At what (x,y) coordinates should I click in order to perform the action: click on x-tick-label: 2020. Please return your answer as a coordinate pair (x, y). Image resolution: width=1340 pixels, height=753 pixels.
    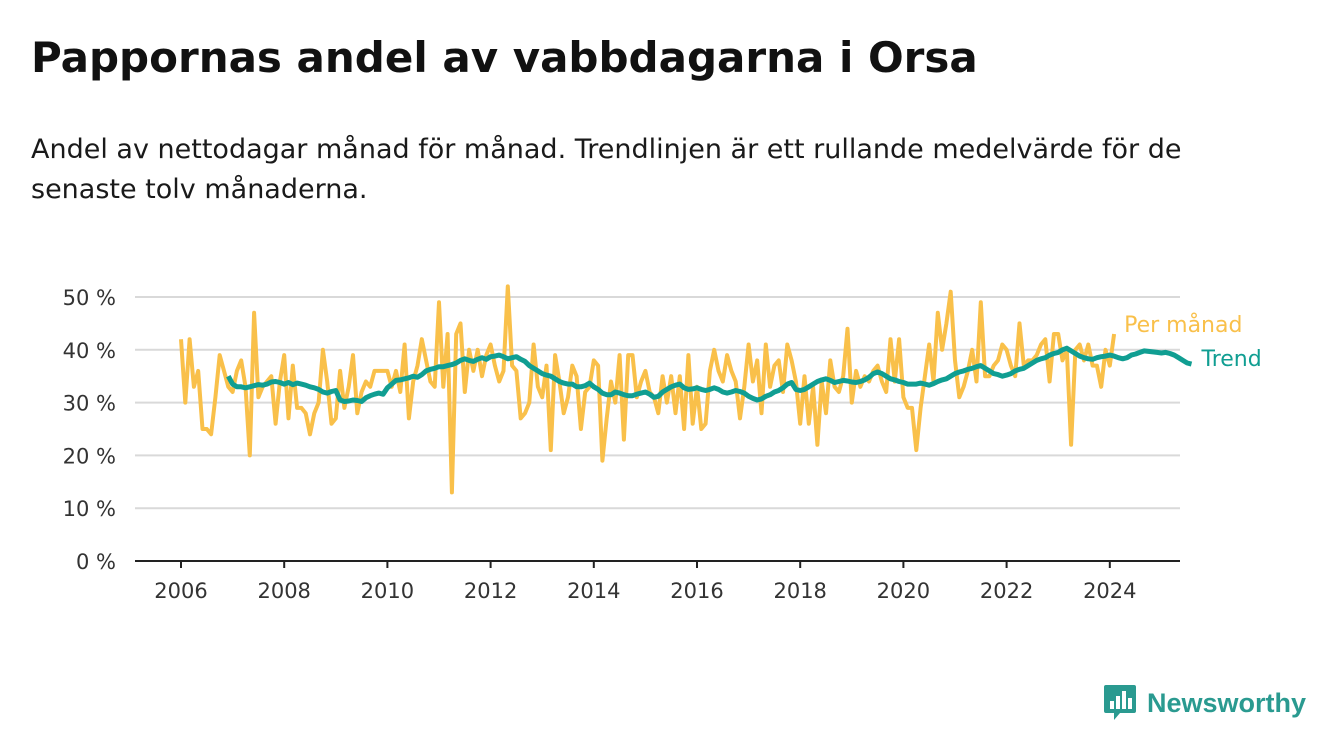
    Looking at the image, I should click on (903, 591).